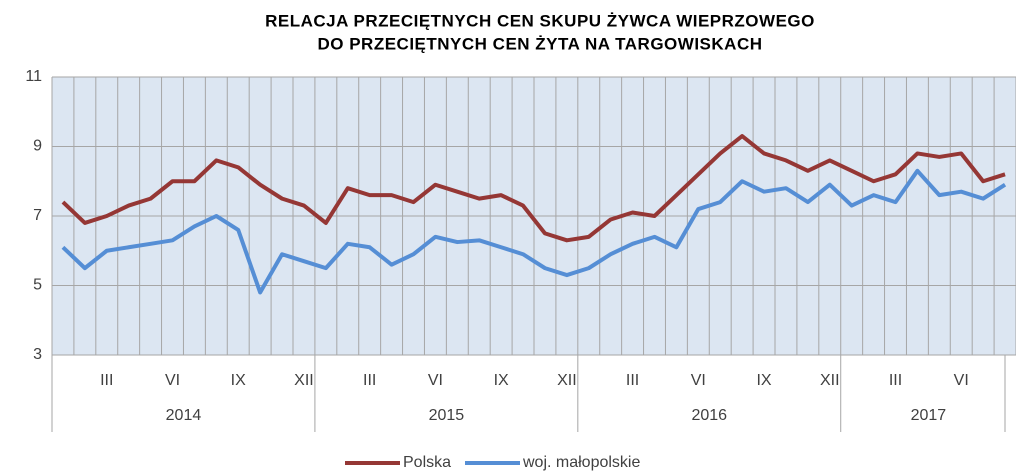 The height and width of the screenshot is (475, 1016). What do you see at coordinates (929, 415) in the screenshot?
I see `group-label: 2017` at bounding box center [929, 415].